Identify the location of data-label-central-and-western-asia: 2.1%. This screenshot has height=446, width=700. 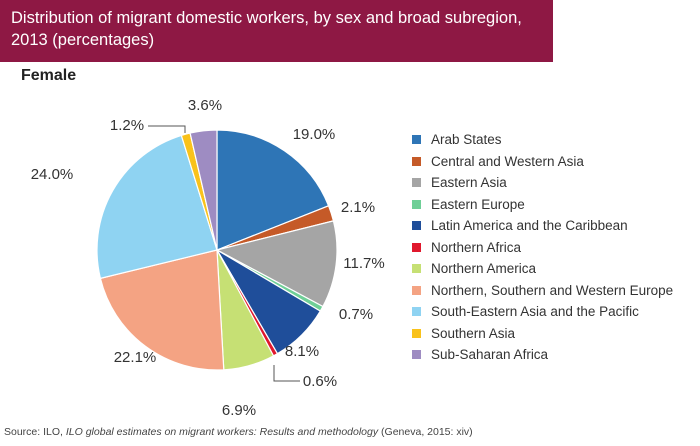
(358, 207).